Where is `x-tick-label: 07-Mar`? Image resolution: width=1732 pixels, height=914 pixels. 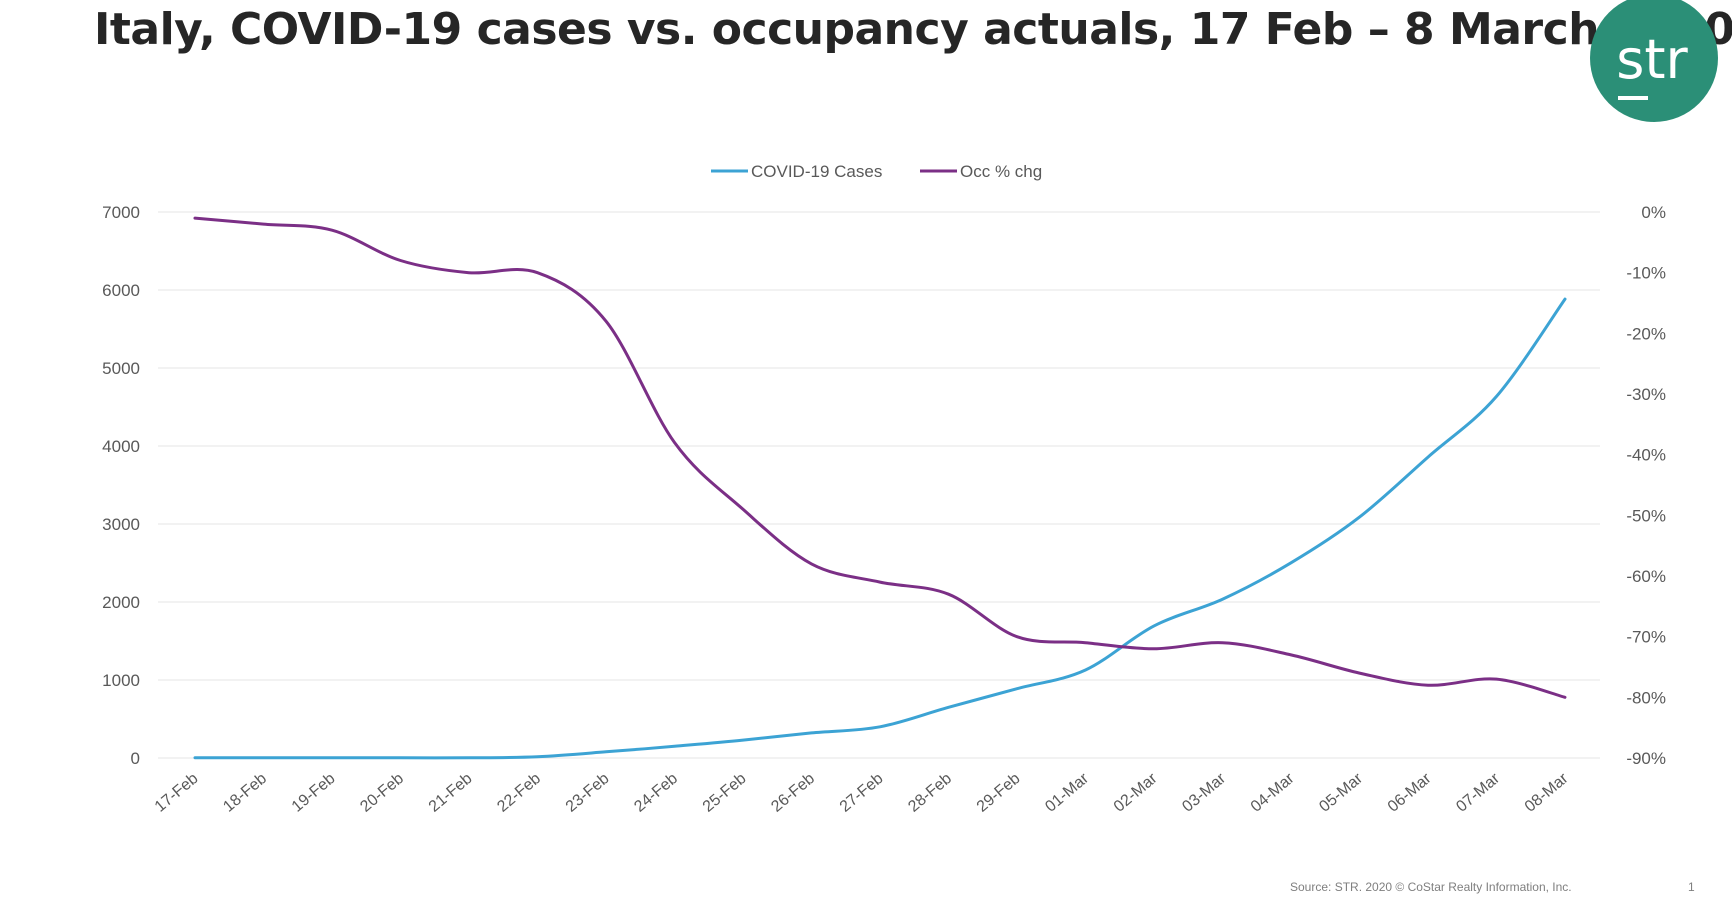
x-tick-label: 07-Mar is located at coordinates (1478, 793).